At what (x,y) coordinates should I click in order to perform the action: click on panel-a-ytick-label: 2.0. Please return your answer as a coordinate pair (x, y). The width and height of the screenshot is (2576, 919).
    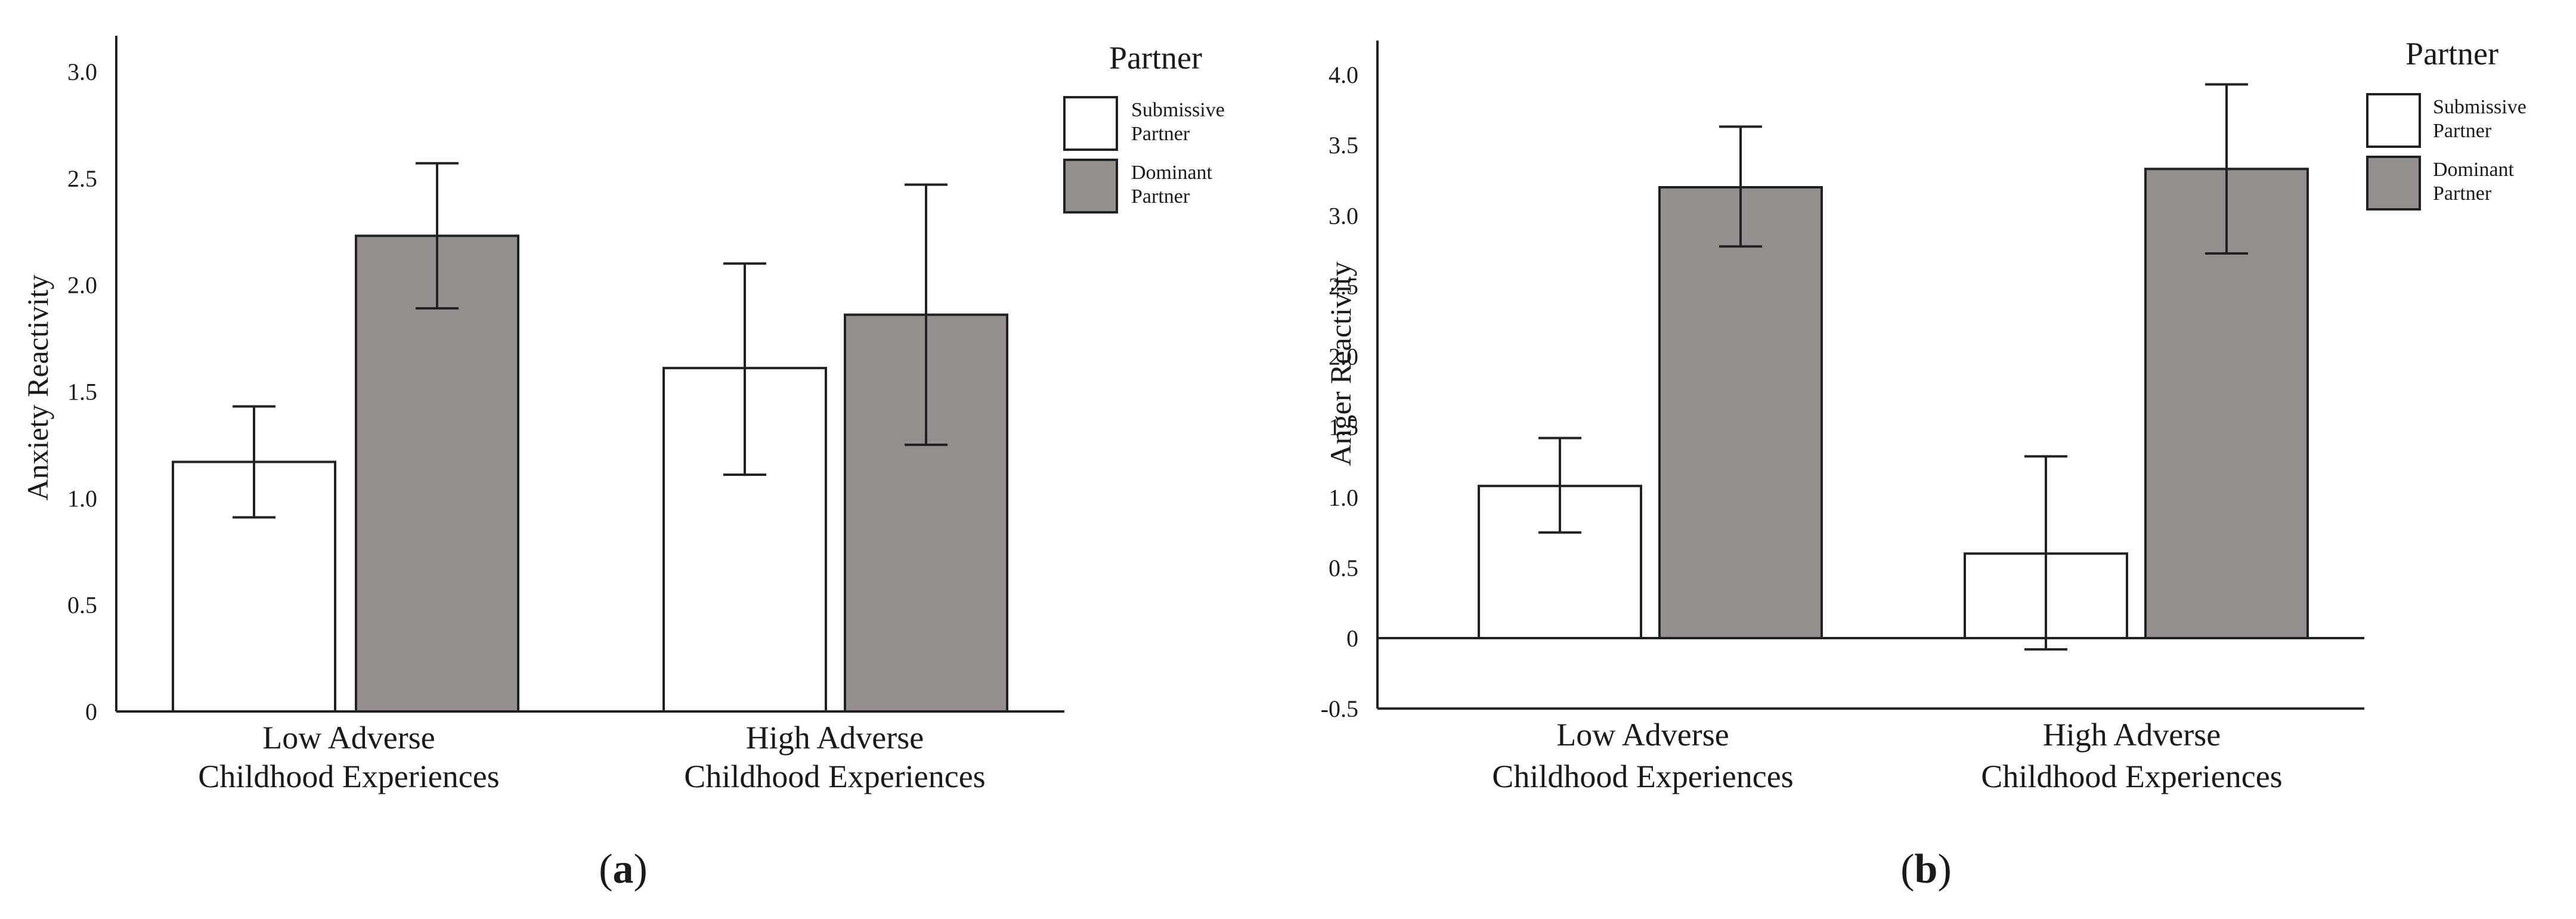
    Looking at the image, I should click on (82, 285).